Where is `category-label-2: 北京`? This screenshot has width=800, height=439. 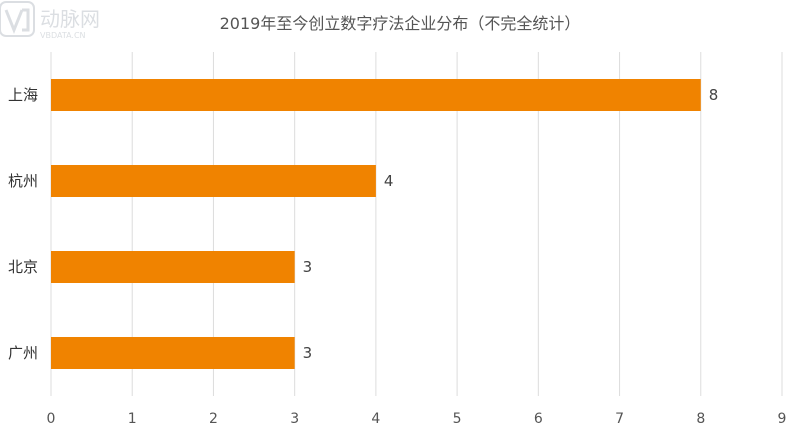
category-label-2: 北京 is located at coordinates (23, 267).